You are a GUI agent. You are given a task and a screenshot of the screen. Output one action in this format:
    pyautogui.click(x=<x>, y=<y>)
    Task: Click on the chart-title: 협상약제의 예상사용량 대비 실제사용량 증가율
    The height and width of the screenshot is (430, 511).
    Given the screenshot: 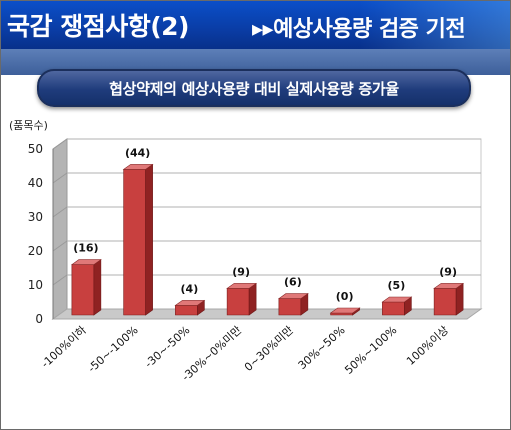 What is the action you would take?
    pyautogui.click(x=254, y=89)
    